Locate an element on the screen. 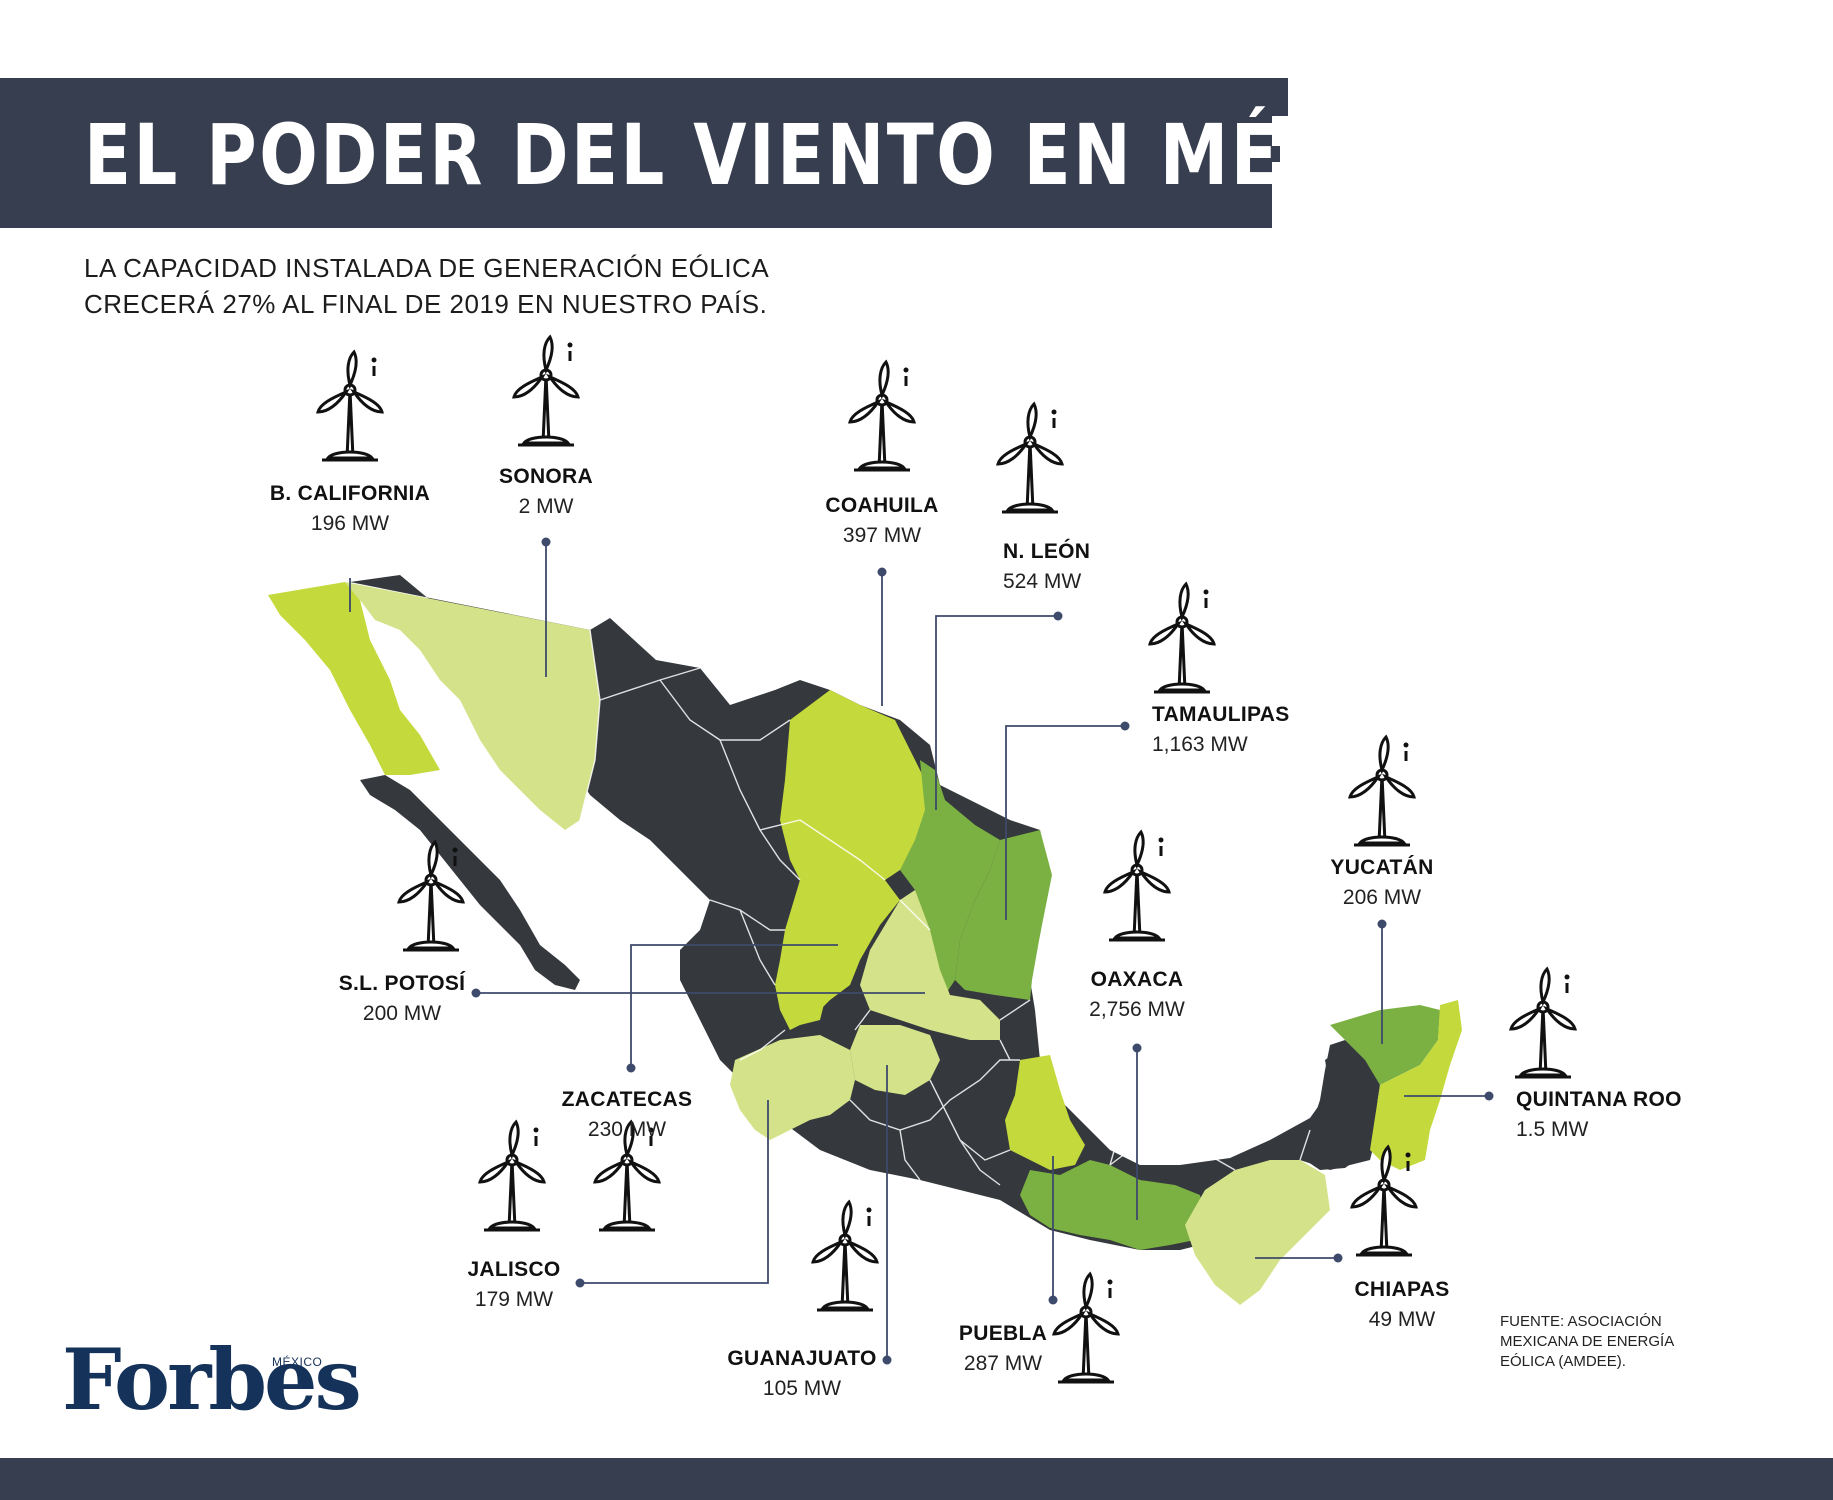 This screenshot has height=1500, width=1833. state-name: GUANAJUATO is located at coordinates (802, 1358).